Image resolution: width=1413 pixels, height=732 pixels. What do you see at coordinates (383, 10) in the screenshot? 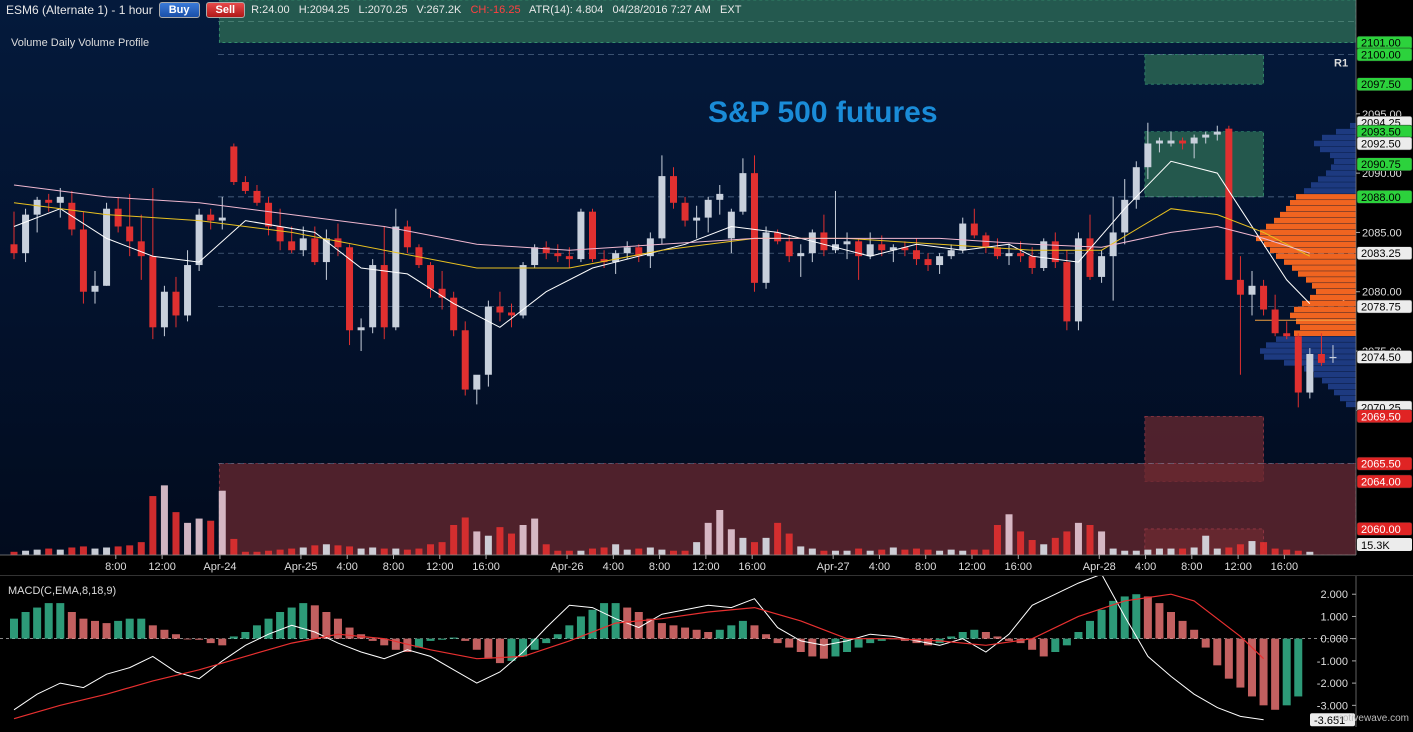
I see `stat-low: L:2070.25` at bounding box center [383, 10].